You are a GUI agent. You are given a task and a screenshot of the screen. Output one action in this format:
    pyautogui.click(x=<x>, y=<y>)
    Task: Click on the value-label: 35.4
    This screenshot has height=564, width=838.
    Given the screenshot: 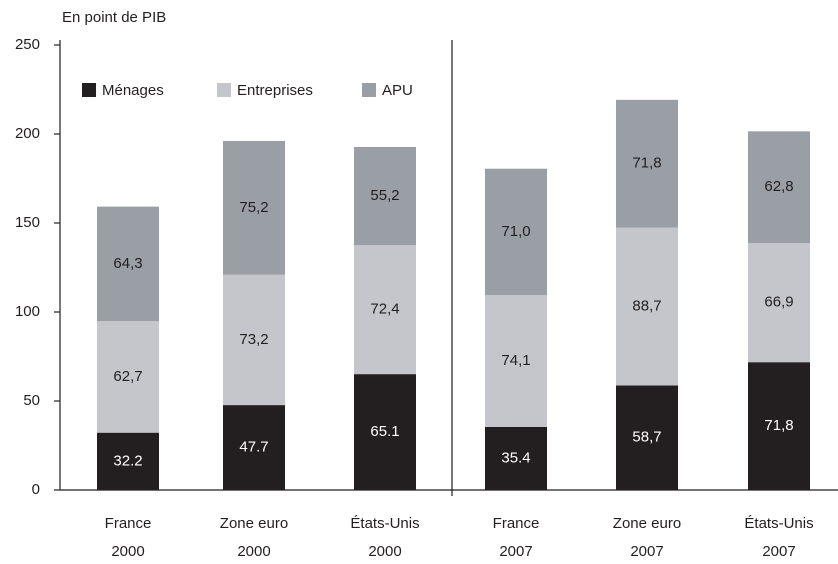 What is the action you would take?
    pyautogui.click(x=515, y=457)
    